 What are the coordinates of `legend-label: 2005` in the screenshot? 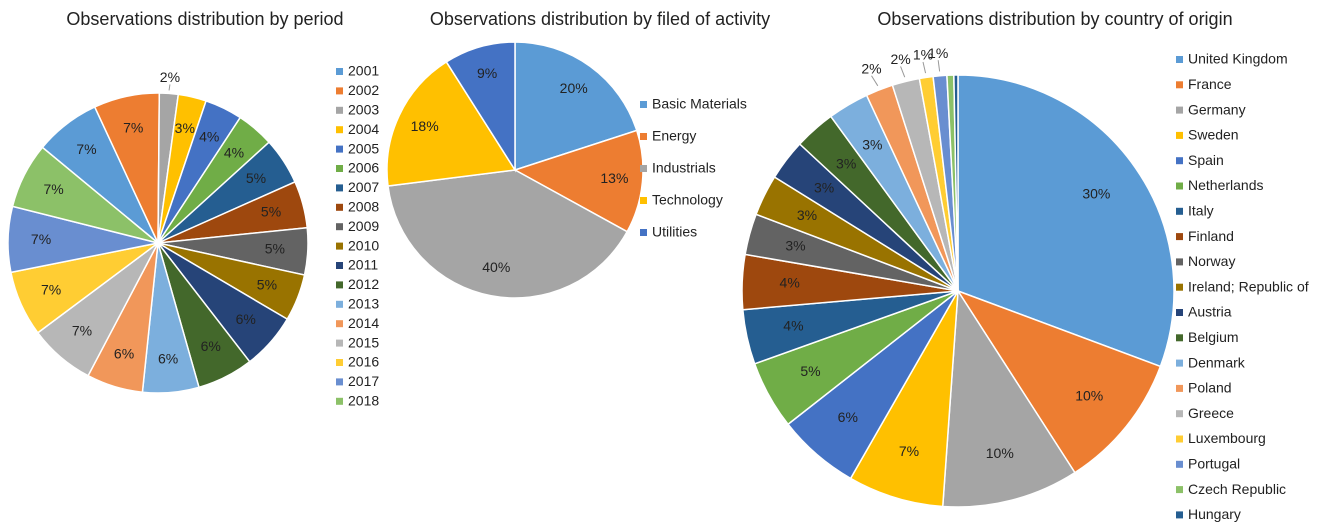 It's located at (363, 148).